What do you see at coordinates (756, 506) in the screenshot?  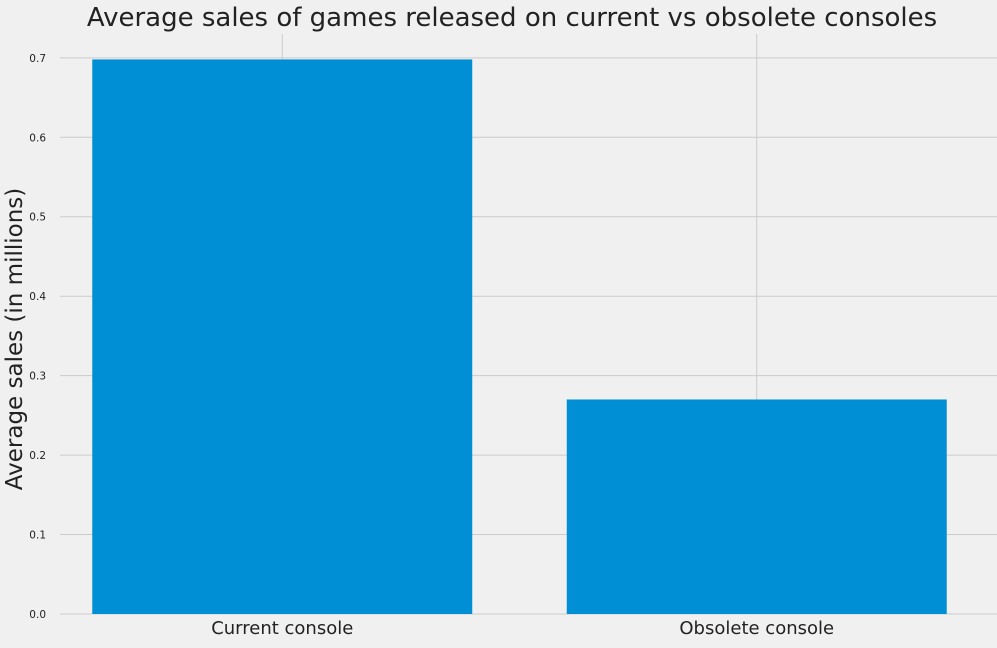 I see `bar-obsolete-console` at bounding box center [756, 506].